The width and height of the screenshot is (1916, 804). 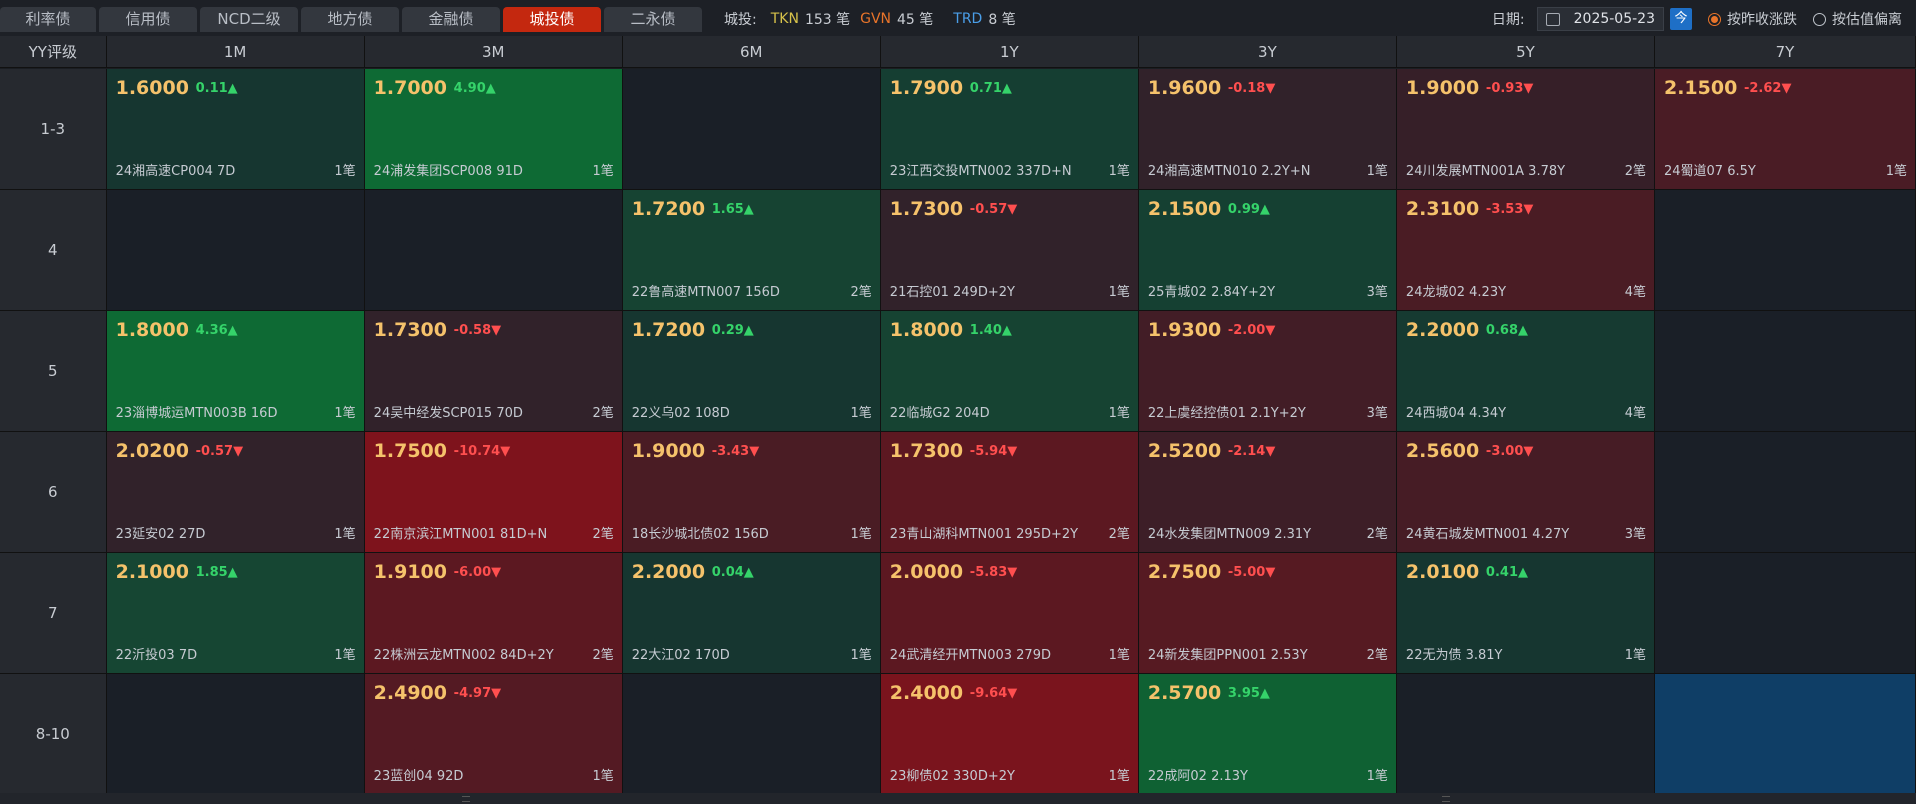 I want to click on bond-cell: 1.7900 0.71▲ 23江西交投MTN002 337D+N 1笔, so click(x=1009, y=129).